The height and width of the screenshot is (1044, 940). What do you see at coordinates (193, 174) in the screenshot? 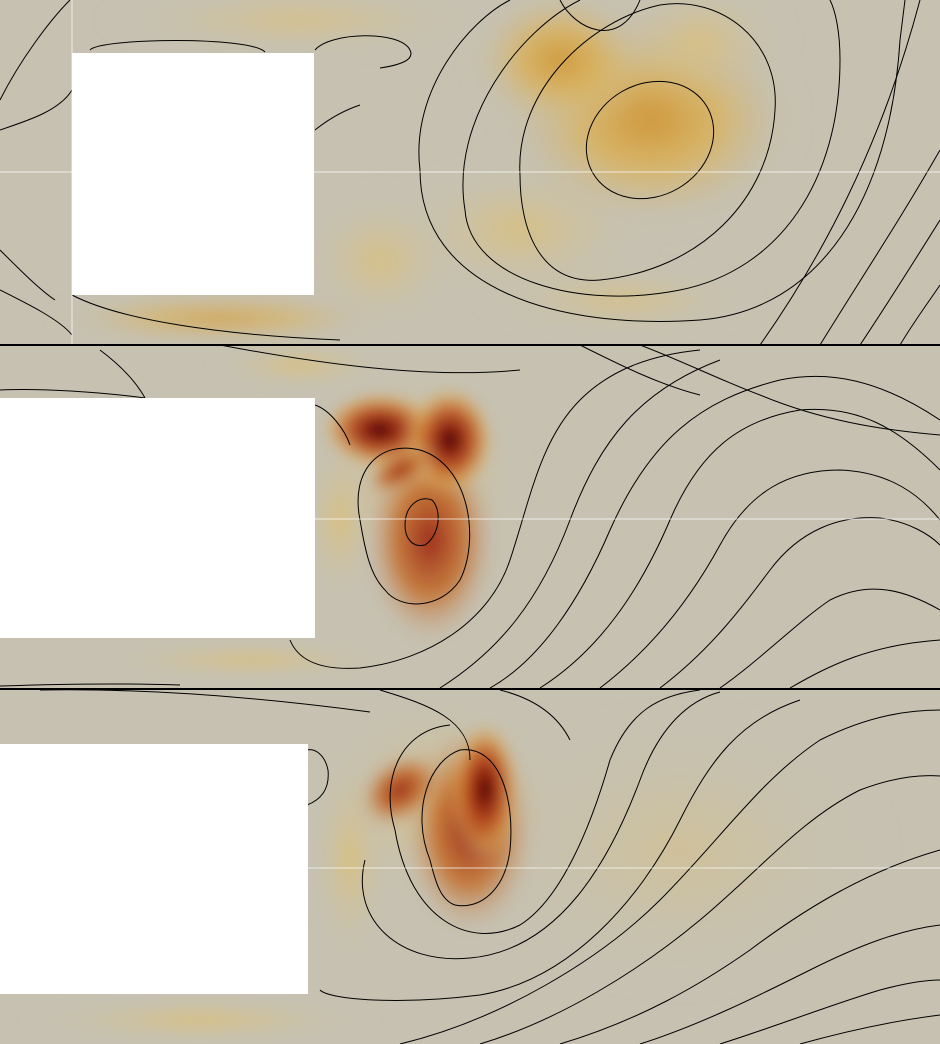
I see `panel-top-obstacle` at bounding box center [193, 174].